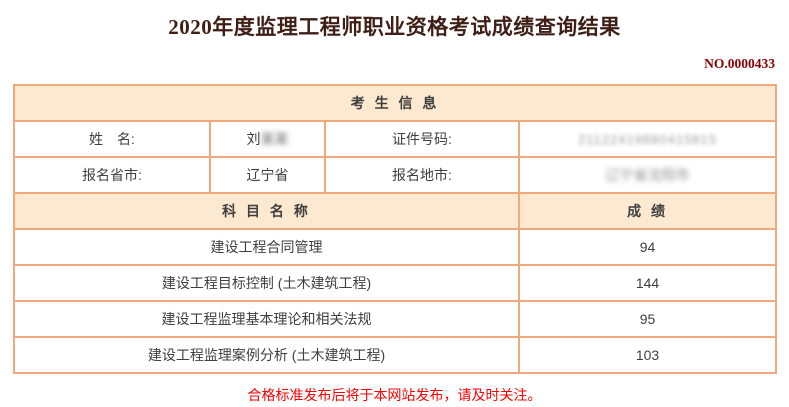 Image resolution: width=789 pixels, height=407 pixels. Describe the element at coordinates (394, 27) in the screenshot. I see `page-title: 2020年度监理工程师职业资格考试成绩查询结果` at that location.